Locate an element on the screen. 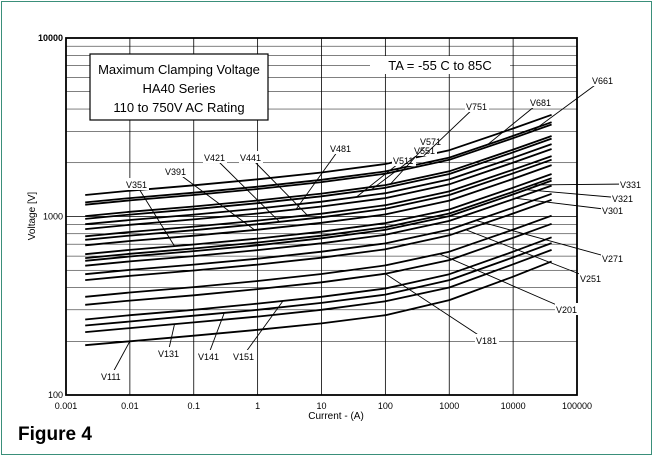 This screenshot has height=458, width=655. series-label-v681: V681 is located at coordinates (540, 103).